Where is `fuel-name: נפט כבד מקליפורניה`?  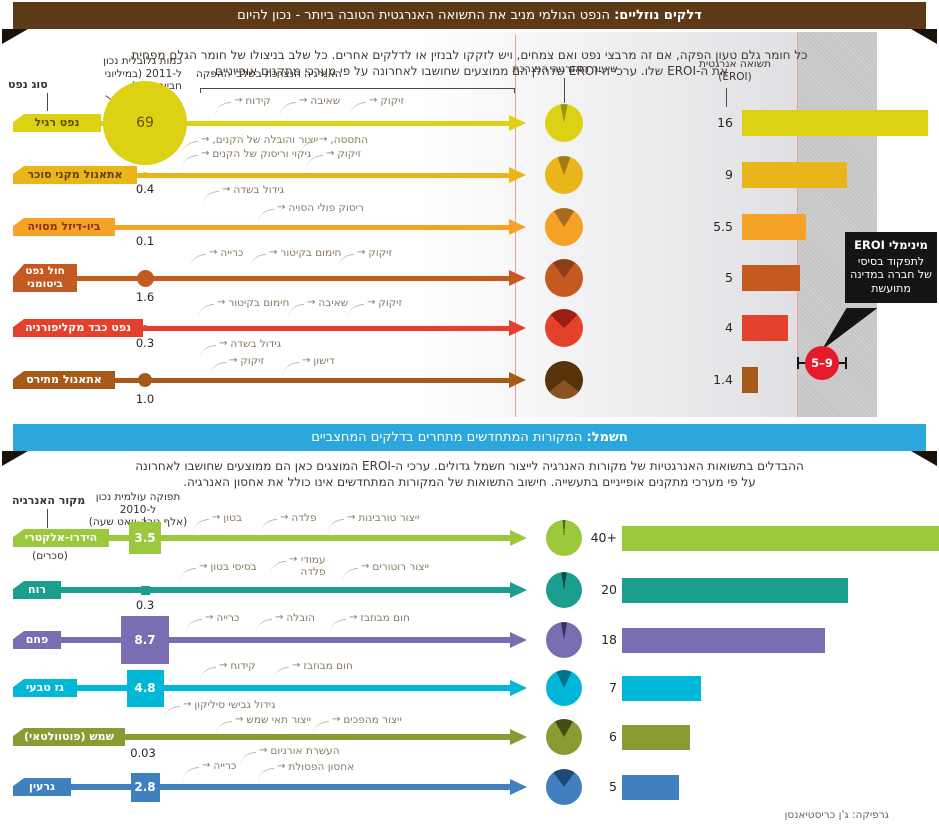 fuel-name: נפט כבד מקליפורניה is located at coordinates (78, 327).